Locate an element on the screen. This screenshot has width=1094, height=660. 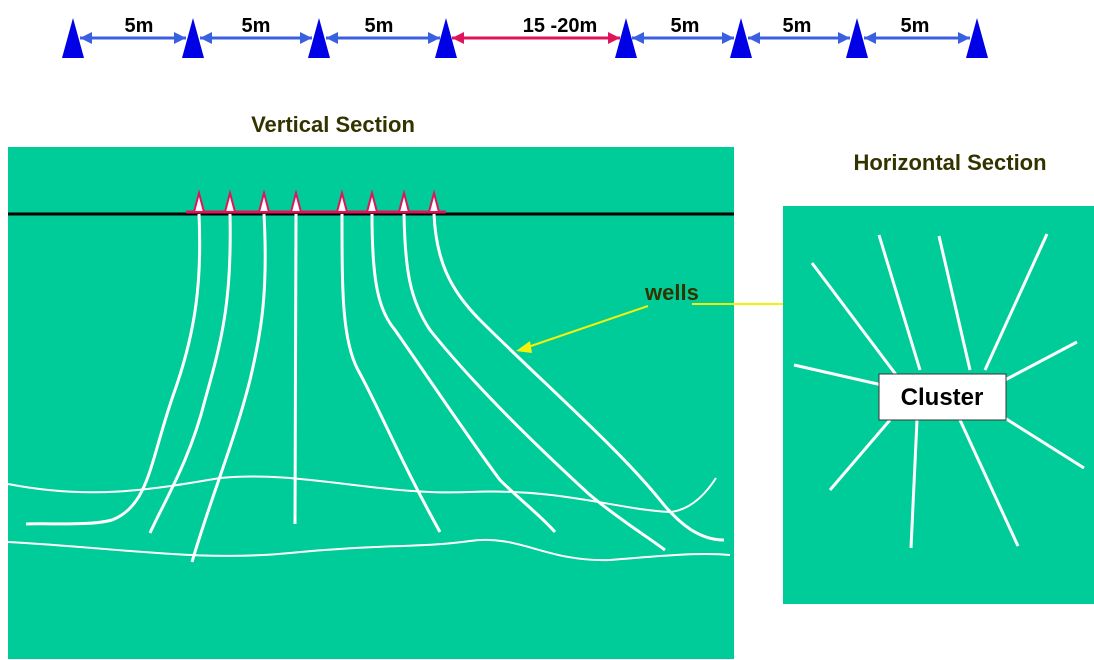
formation-boundary-lower is located at coordinates (369, 550).